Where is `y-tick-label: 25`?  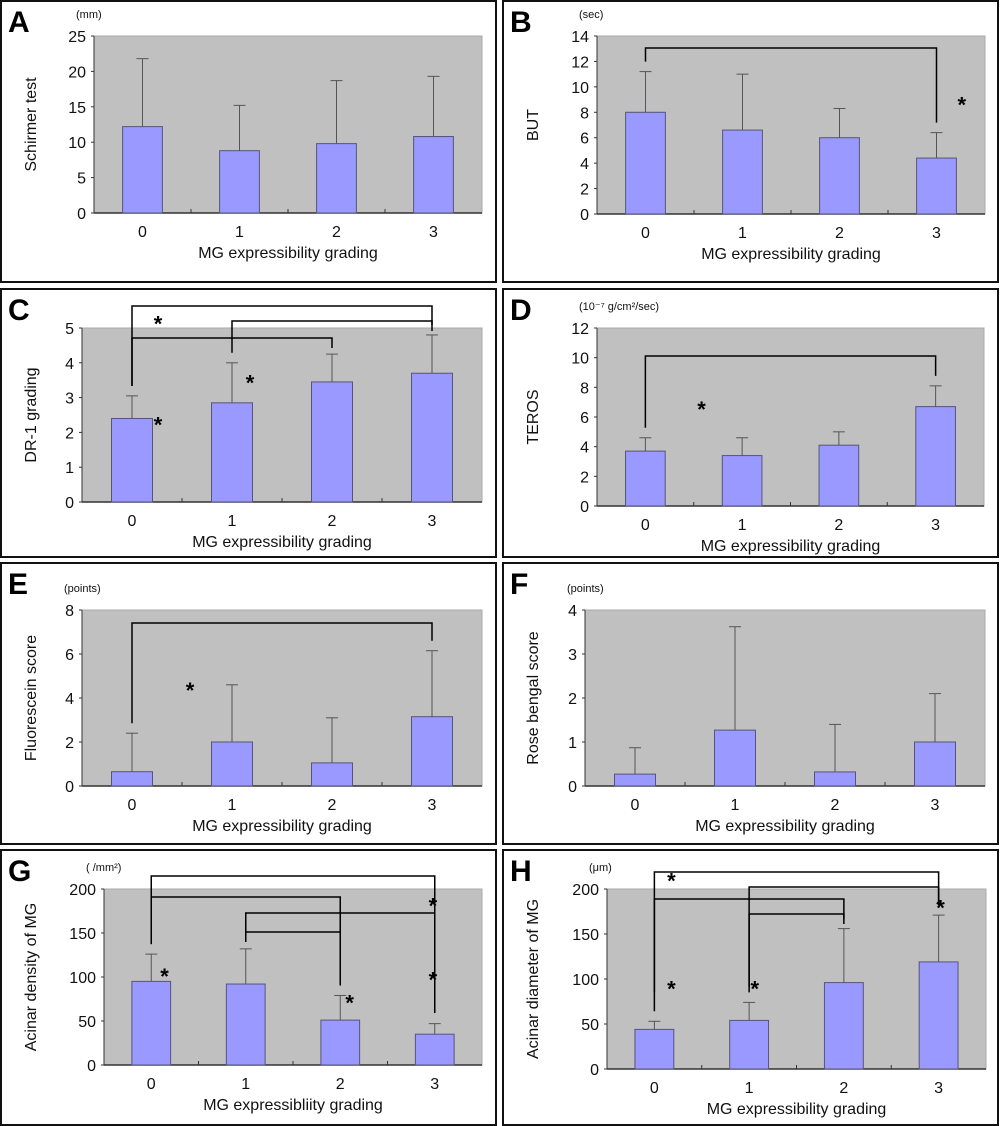
y-tick-label: 25 is located at coordinates (77, 37).